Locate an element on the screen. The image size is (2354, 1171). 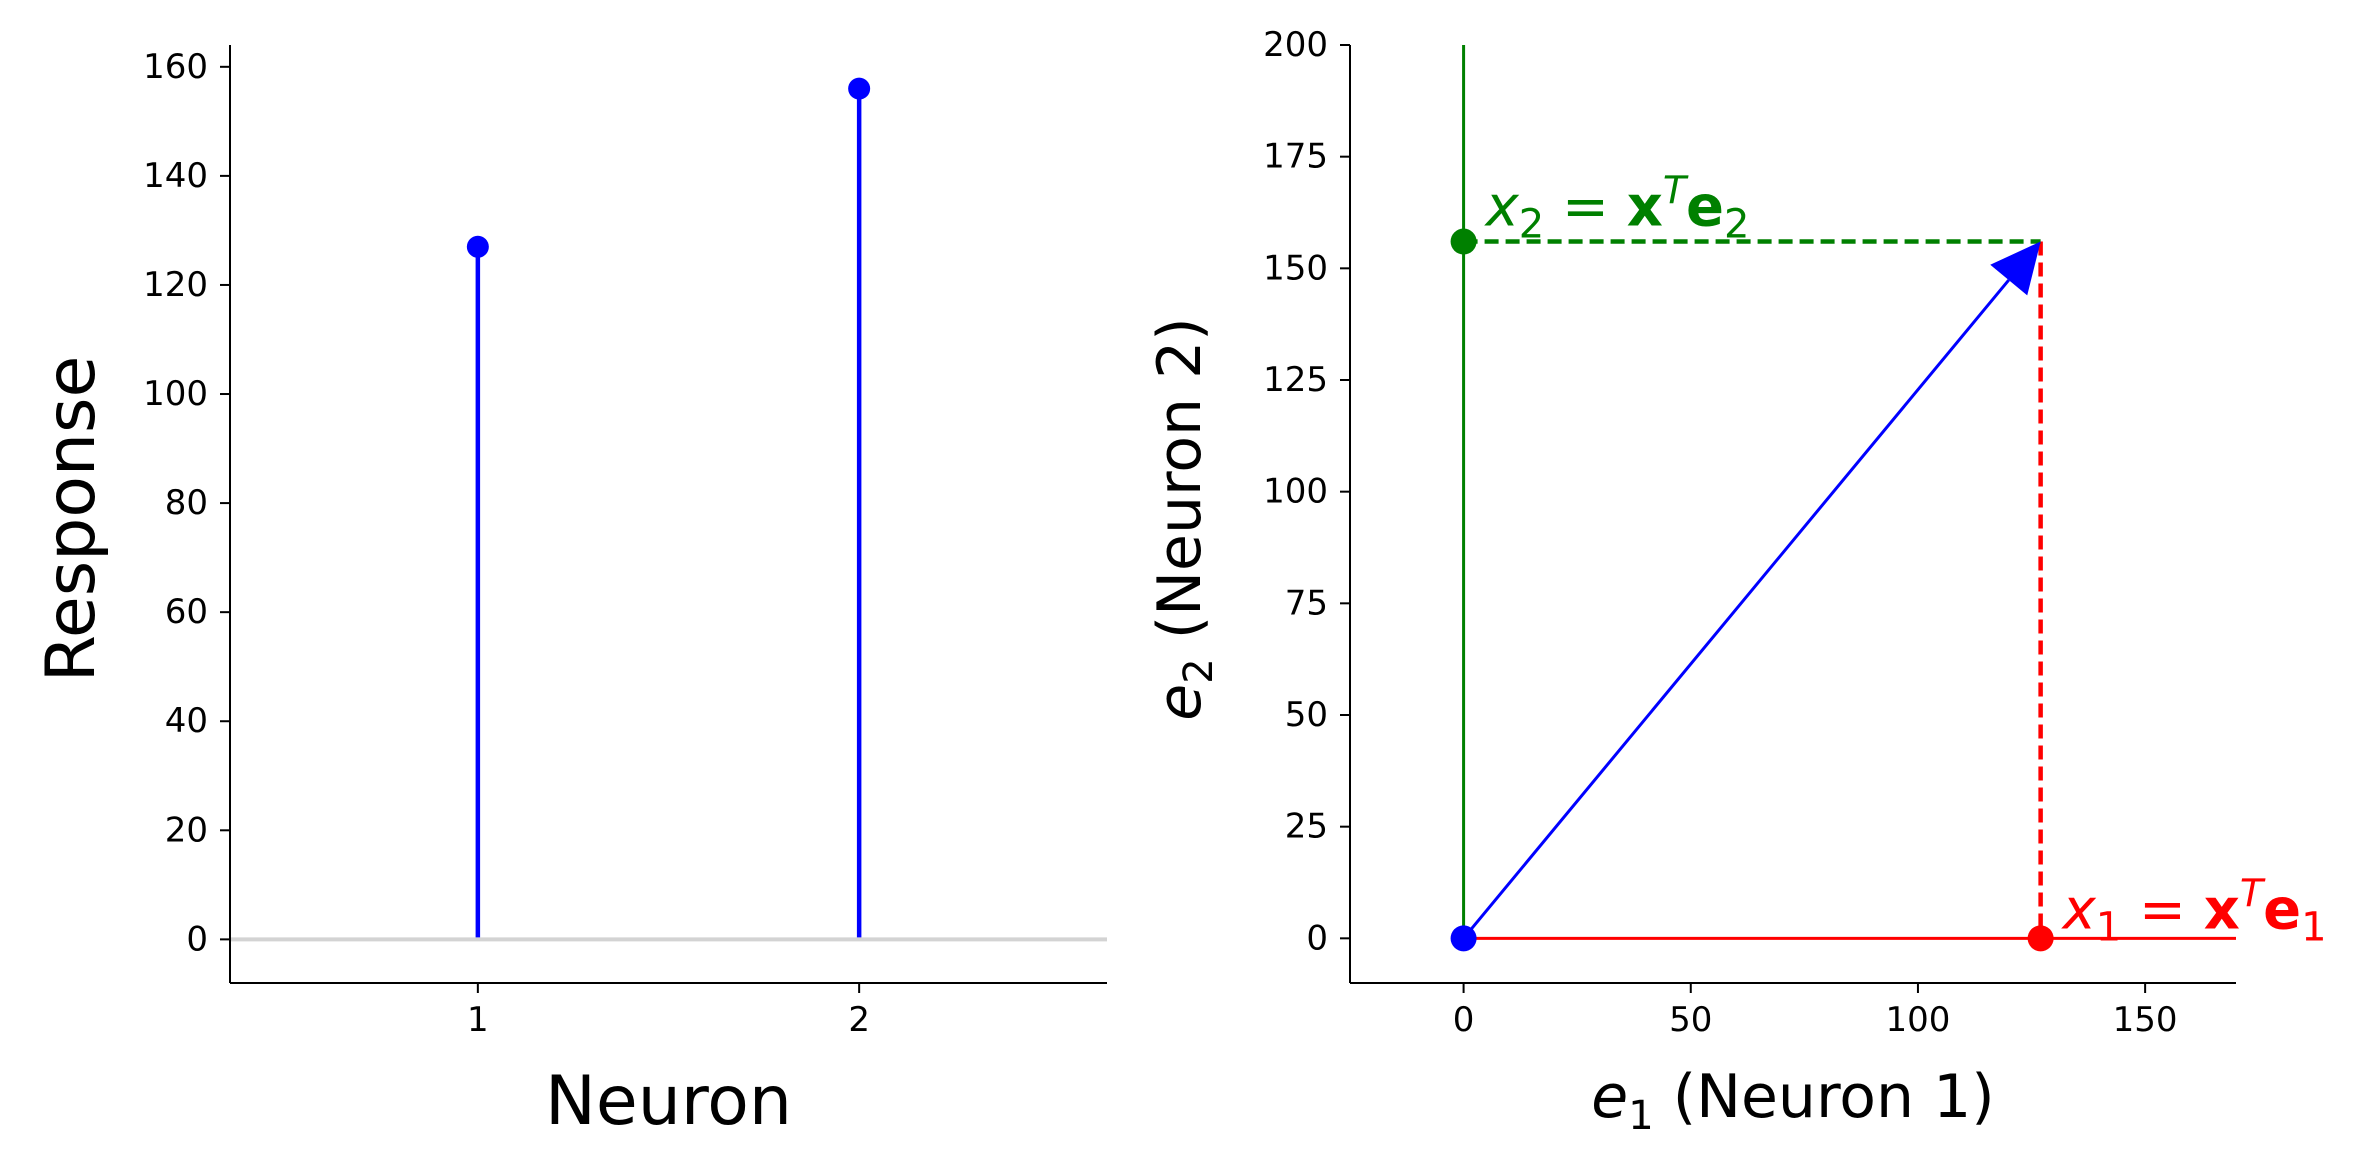
y-tick-label: 75 is located at coordinates (1306, 603).